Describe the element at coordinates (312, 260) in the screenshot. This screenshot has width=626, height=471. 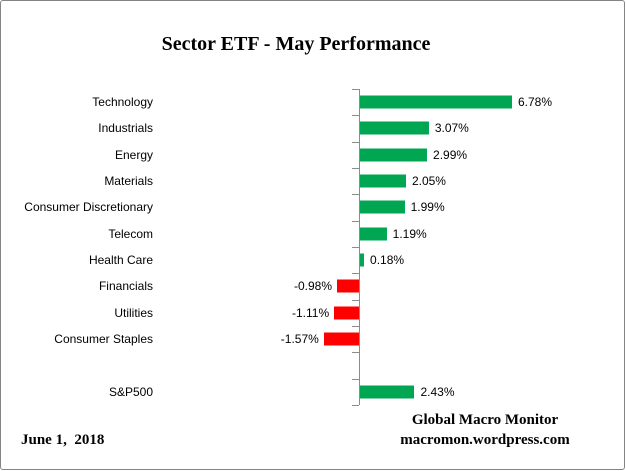
I see `chart-row: Health Care 0.18%` at that location.